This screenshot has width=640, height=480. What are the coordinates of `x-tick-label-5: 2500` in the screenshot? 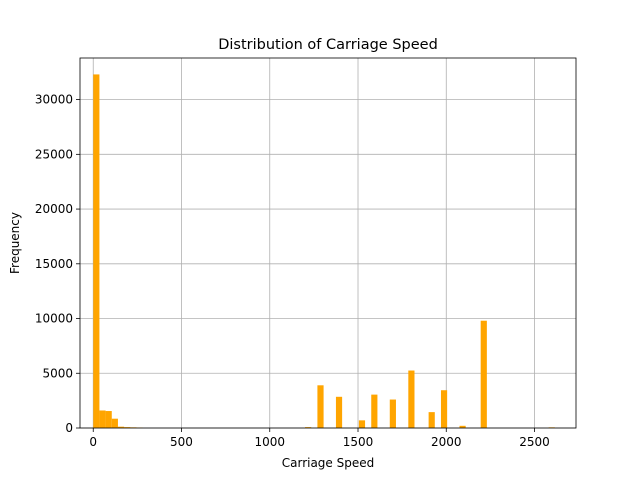 It's located at (534, 442).